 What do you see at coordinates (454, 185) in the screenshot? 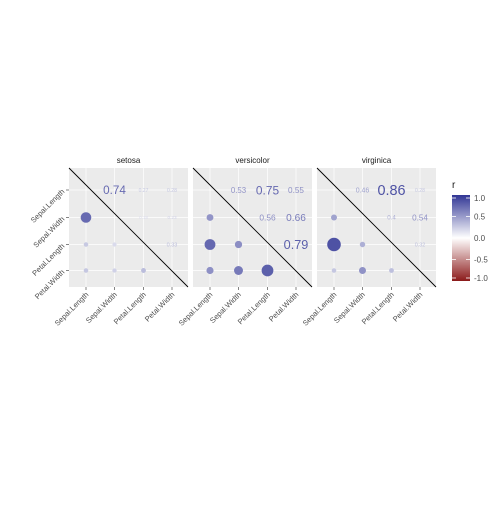
I see `legend-title: r` at bounding box center [454, 185].